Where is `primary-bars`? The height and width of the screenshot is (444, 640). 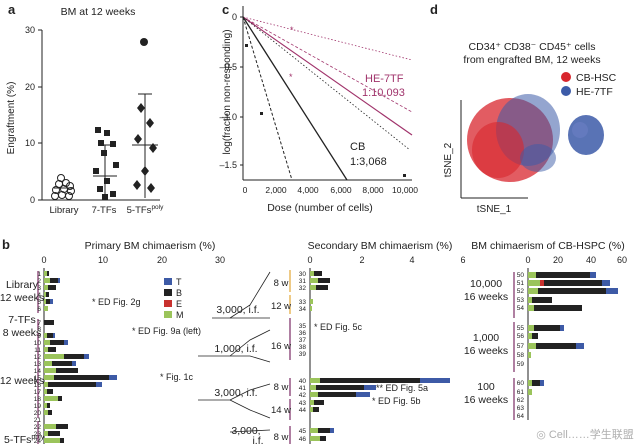 primary-bars is located at coordinates (80, 357).